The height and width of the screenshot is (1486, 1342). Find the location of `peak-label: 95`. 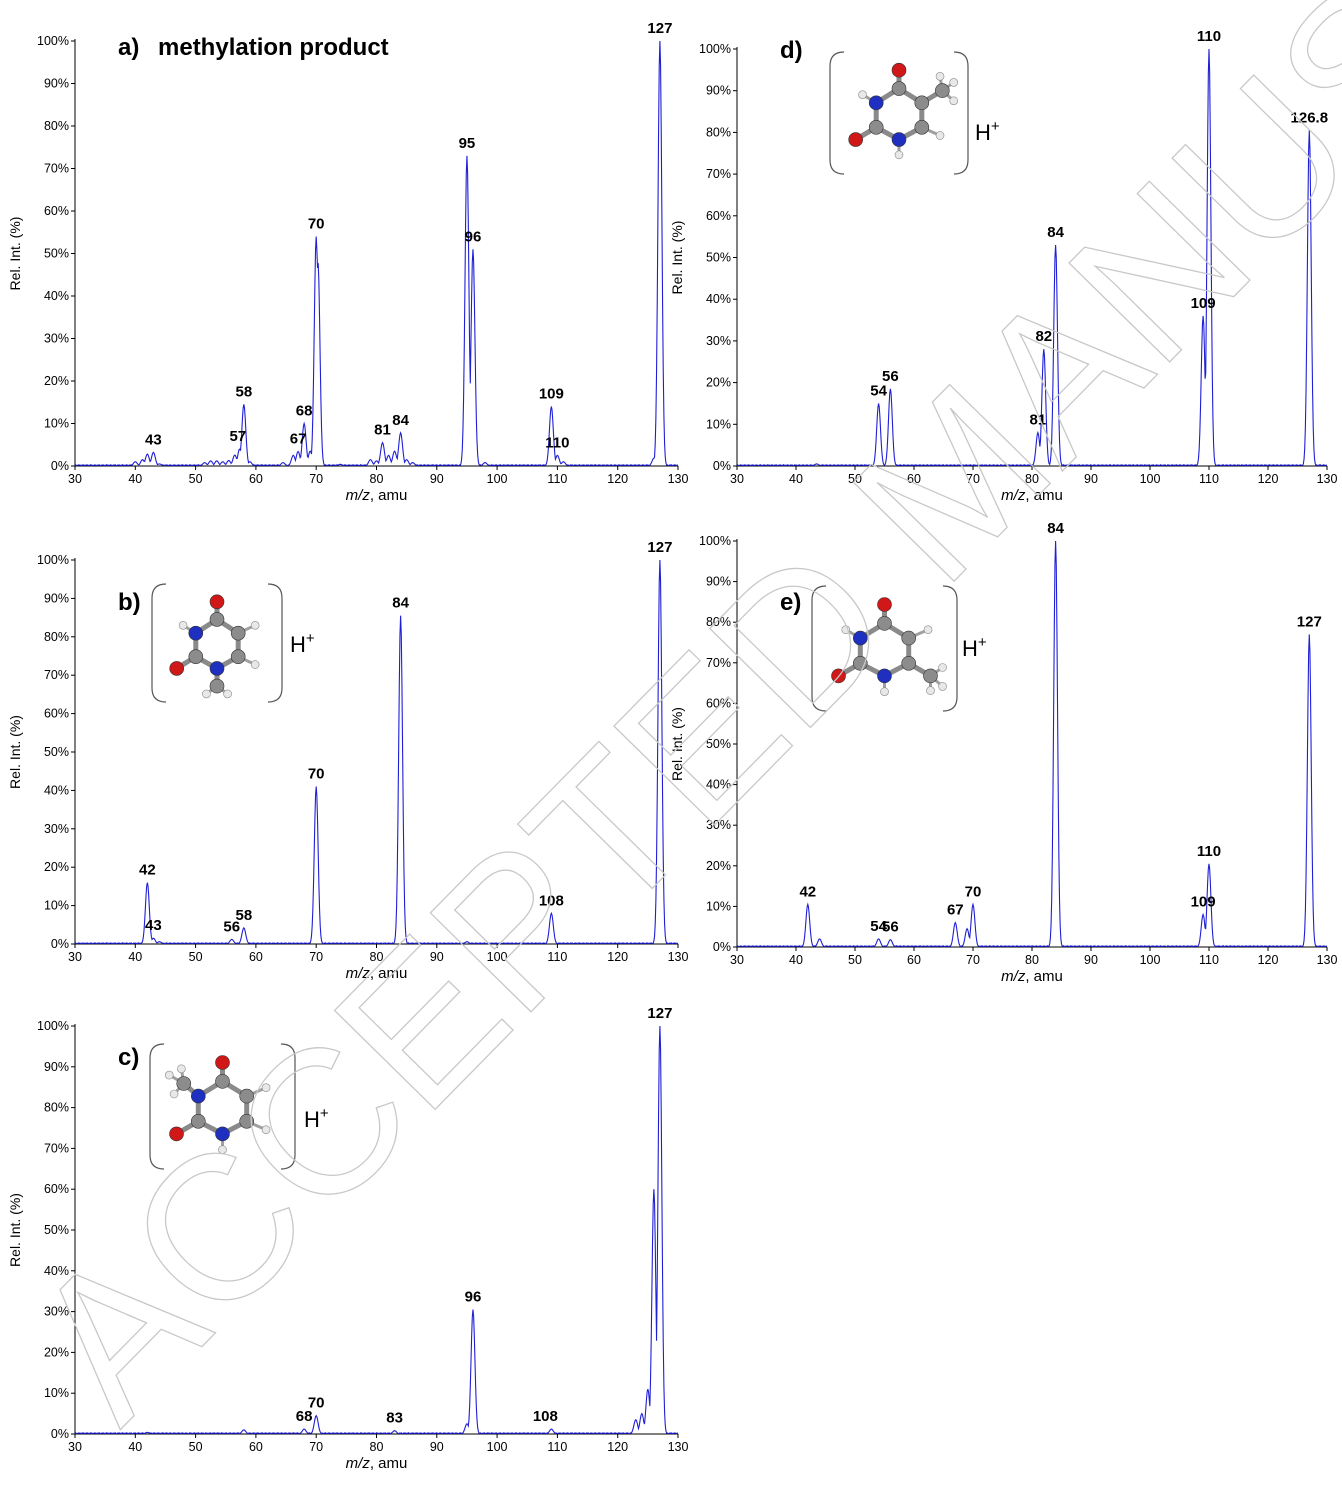

peak-label: 95 is located at coordinates (467, 143).